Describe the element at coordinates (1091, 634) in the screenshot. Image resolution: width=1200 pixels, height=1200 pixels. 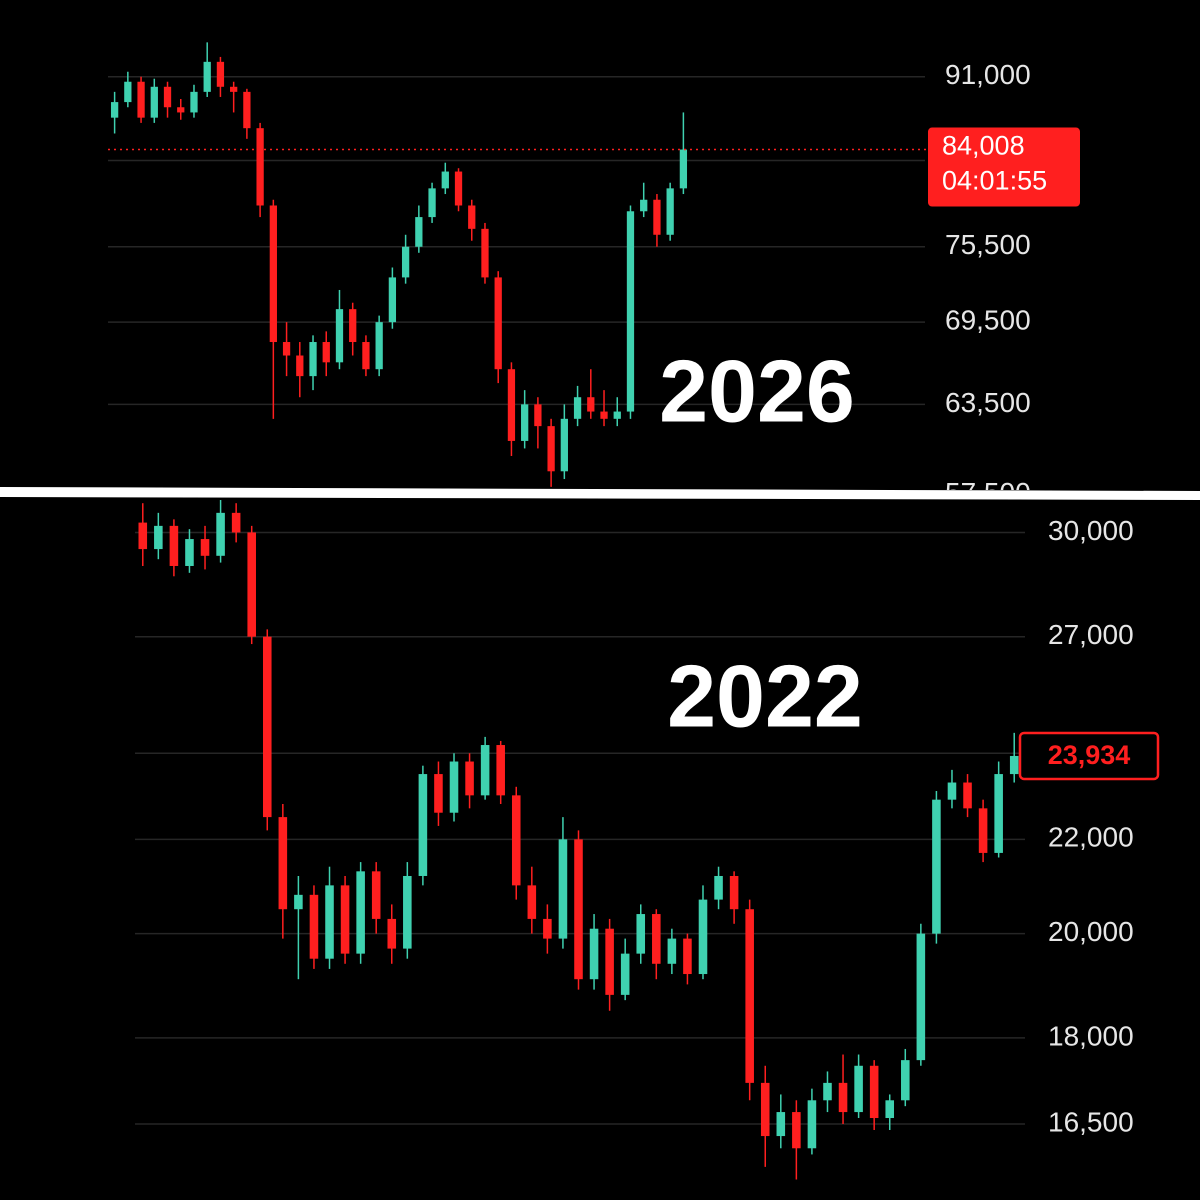
I see `y-tick-label: 27,000` at that location.